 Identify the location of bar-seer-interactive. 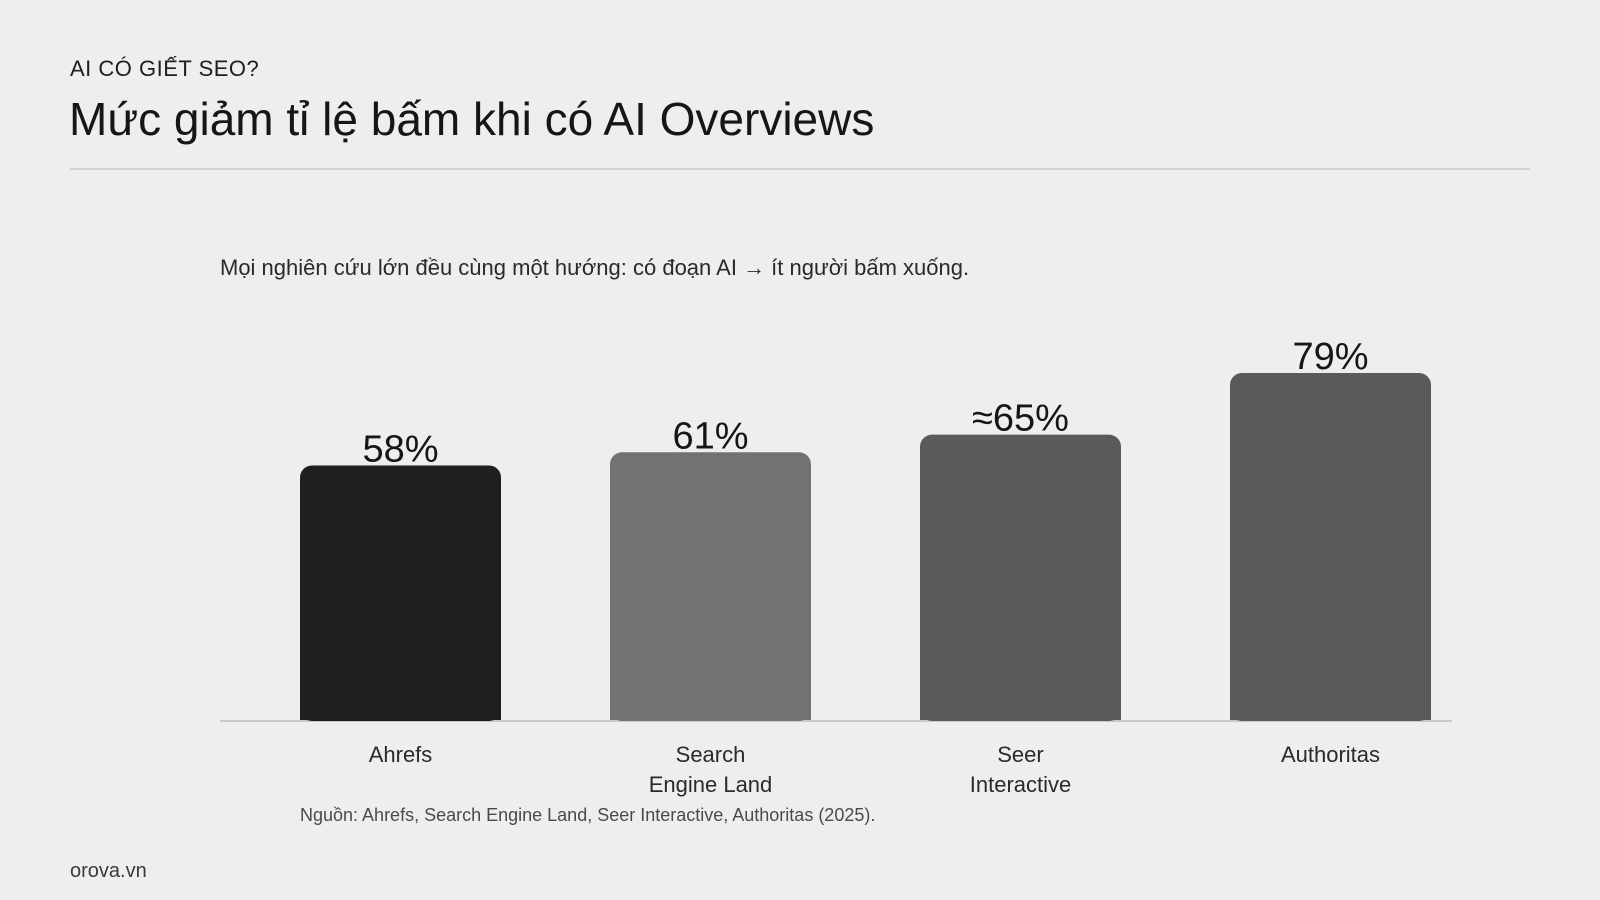
(1020, 577).